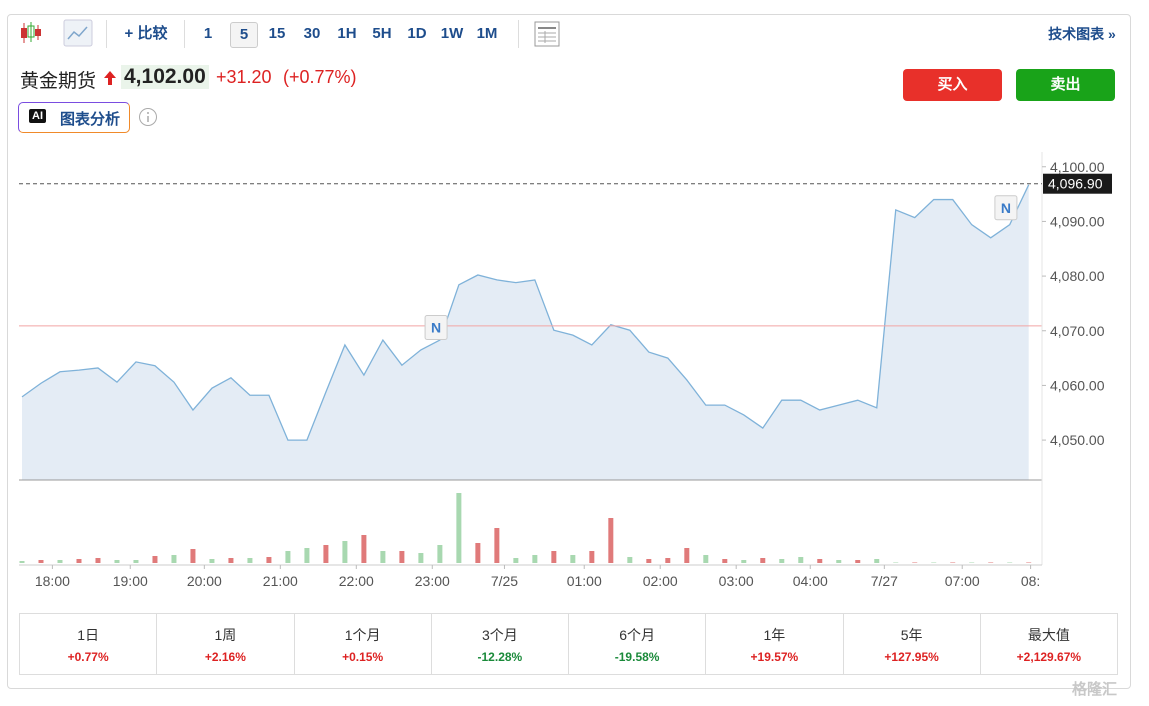 The height and width of the screenshot is (706, 1149). I want to click on interval-button: 15, so click(277, 33).